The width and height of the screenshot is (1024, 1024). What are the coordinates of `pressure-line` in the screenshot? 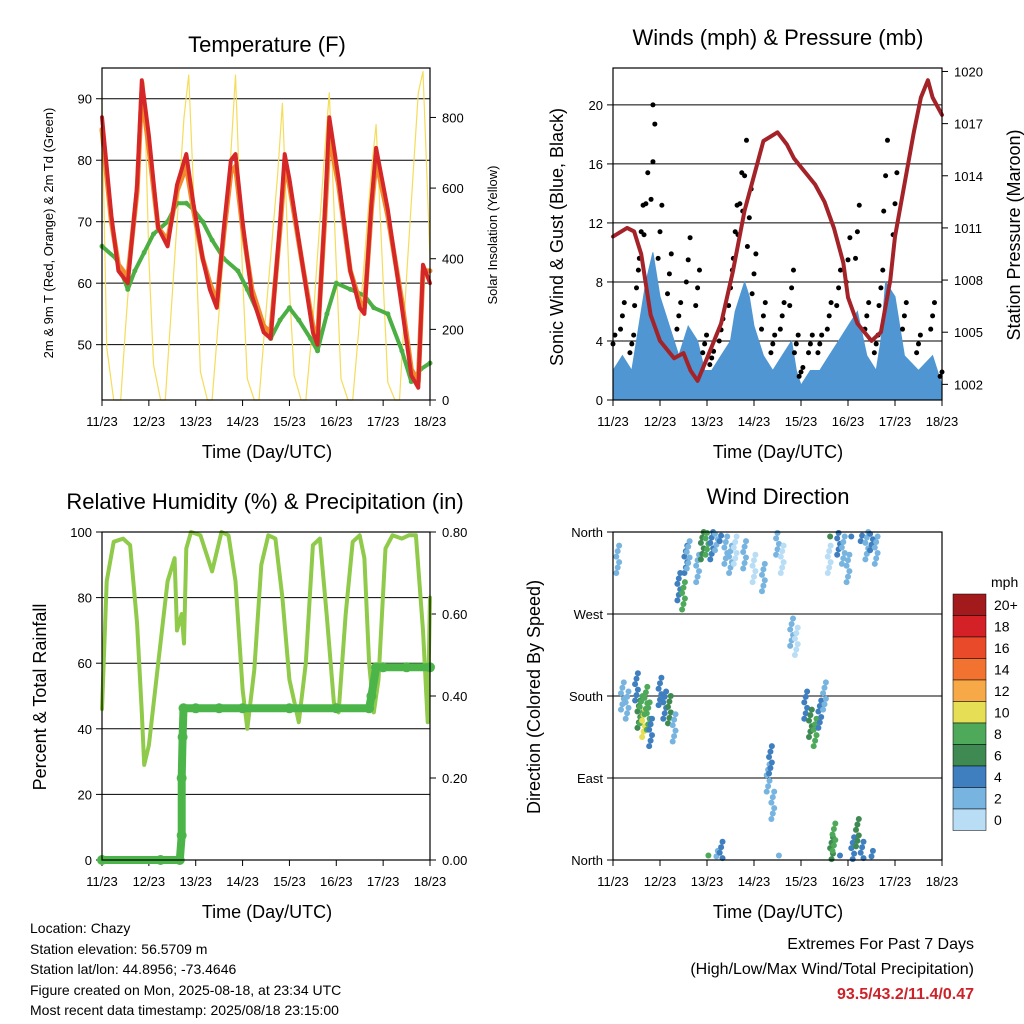 It's located at (777, 230).